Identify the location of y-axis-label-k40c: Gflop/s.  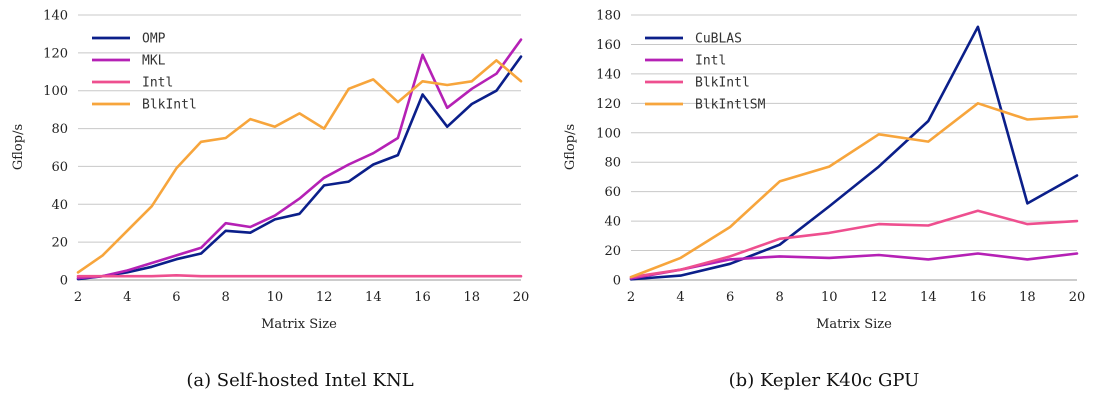
(570, 147).